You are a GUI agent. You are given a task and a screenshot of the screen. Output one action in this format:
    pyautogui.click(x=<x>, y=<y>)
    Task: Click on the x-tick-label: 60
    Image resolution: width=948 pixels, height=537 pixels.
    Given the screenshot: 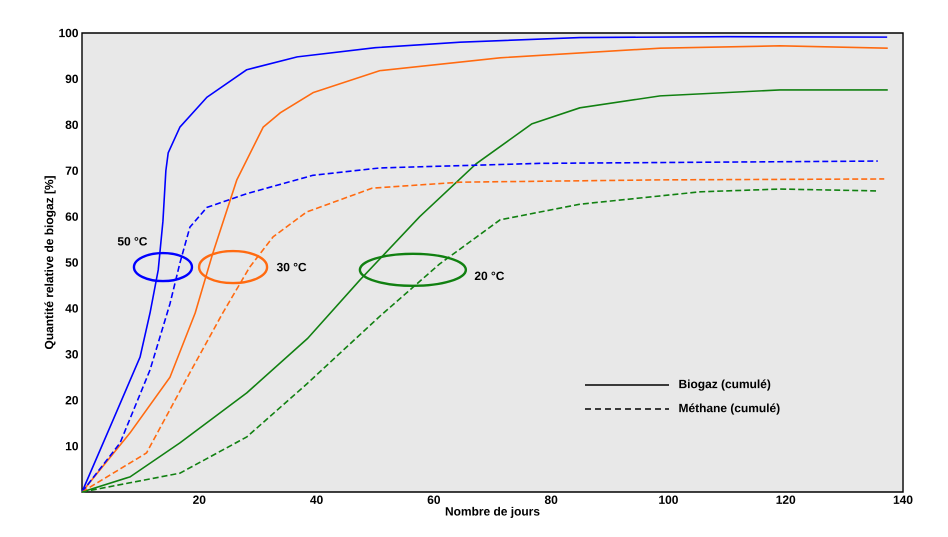 What is the action you would take?
    pyautogui.click(x=434, y=500)
    